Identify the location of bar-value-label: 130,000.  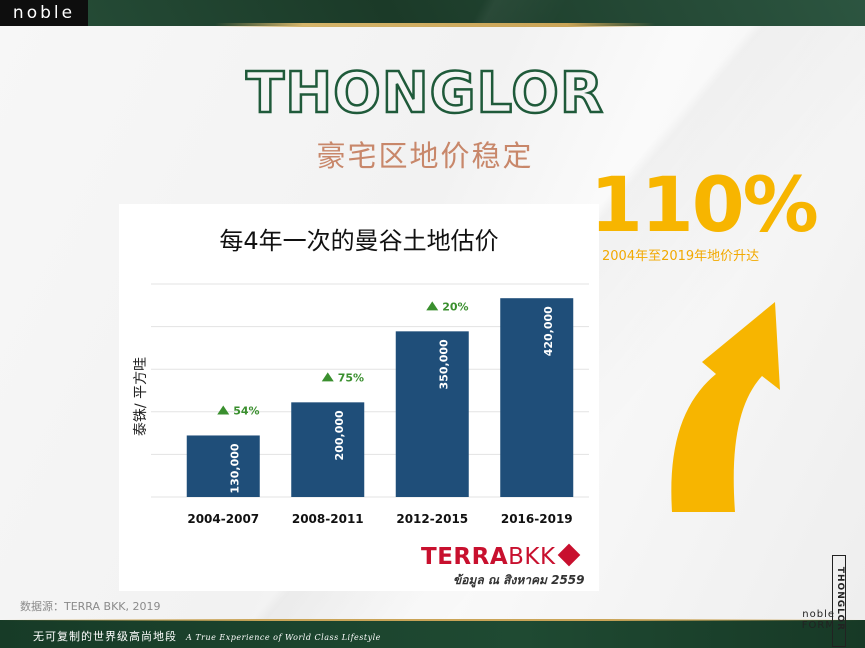
(234, 468).